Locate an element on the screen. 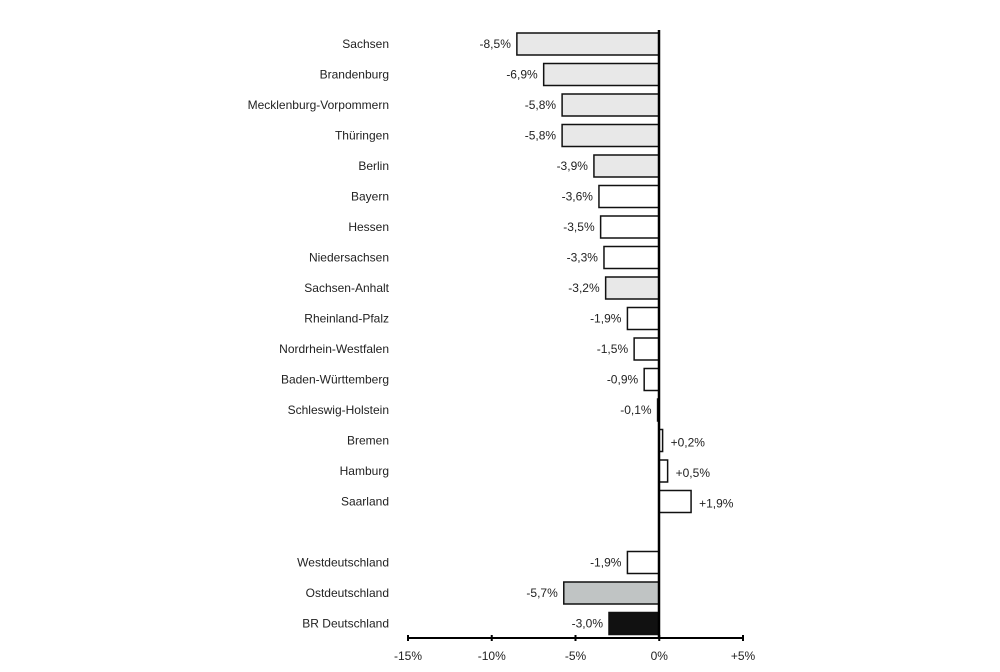  data-label: -1,5% is located at coordinates (613, 349).